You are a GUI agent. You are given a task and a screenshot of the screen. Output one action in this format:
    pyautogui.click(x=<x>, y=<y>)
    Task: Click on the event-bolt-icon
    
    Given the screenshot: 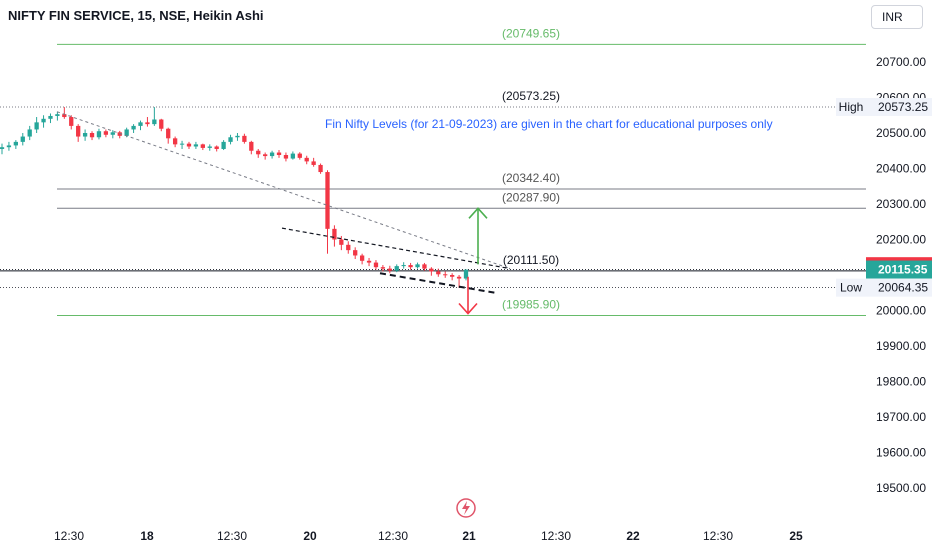 What is the action you would take?
    pyautogui.click(x=466, y=508)
    